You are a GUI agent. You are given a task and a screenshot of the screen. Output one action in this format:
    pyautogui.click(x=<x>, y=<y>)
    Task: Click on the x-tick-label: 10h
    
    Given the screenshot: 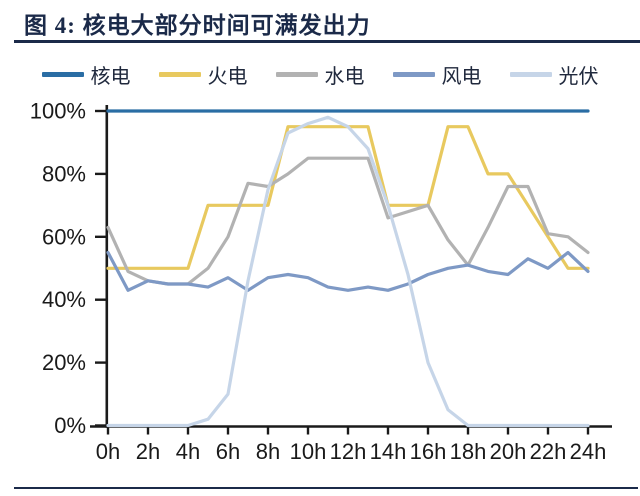 What is the action you would take?
    pyautogui.click(x=308, y=451)
    